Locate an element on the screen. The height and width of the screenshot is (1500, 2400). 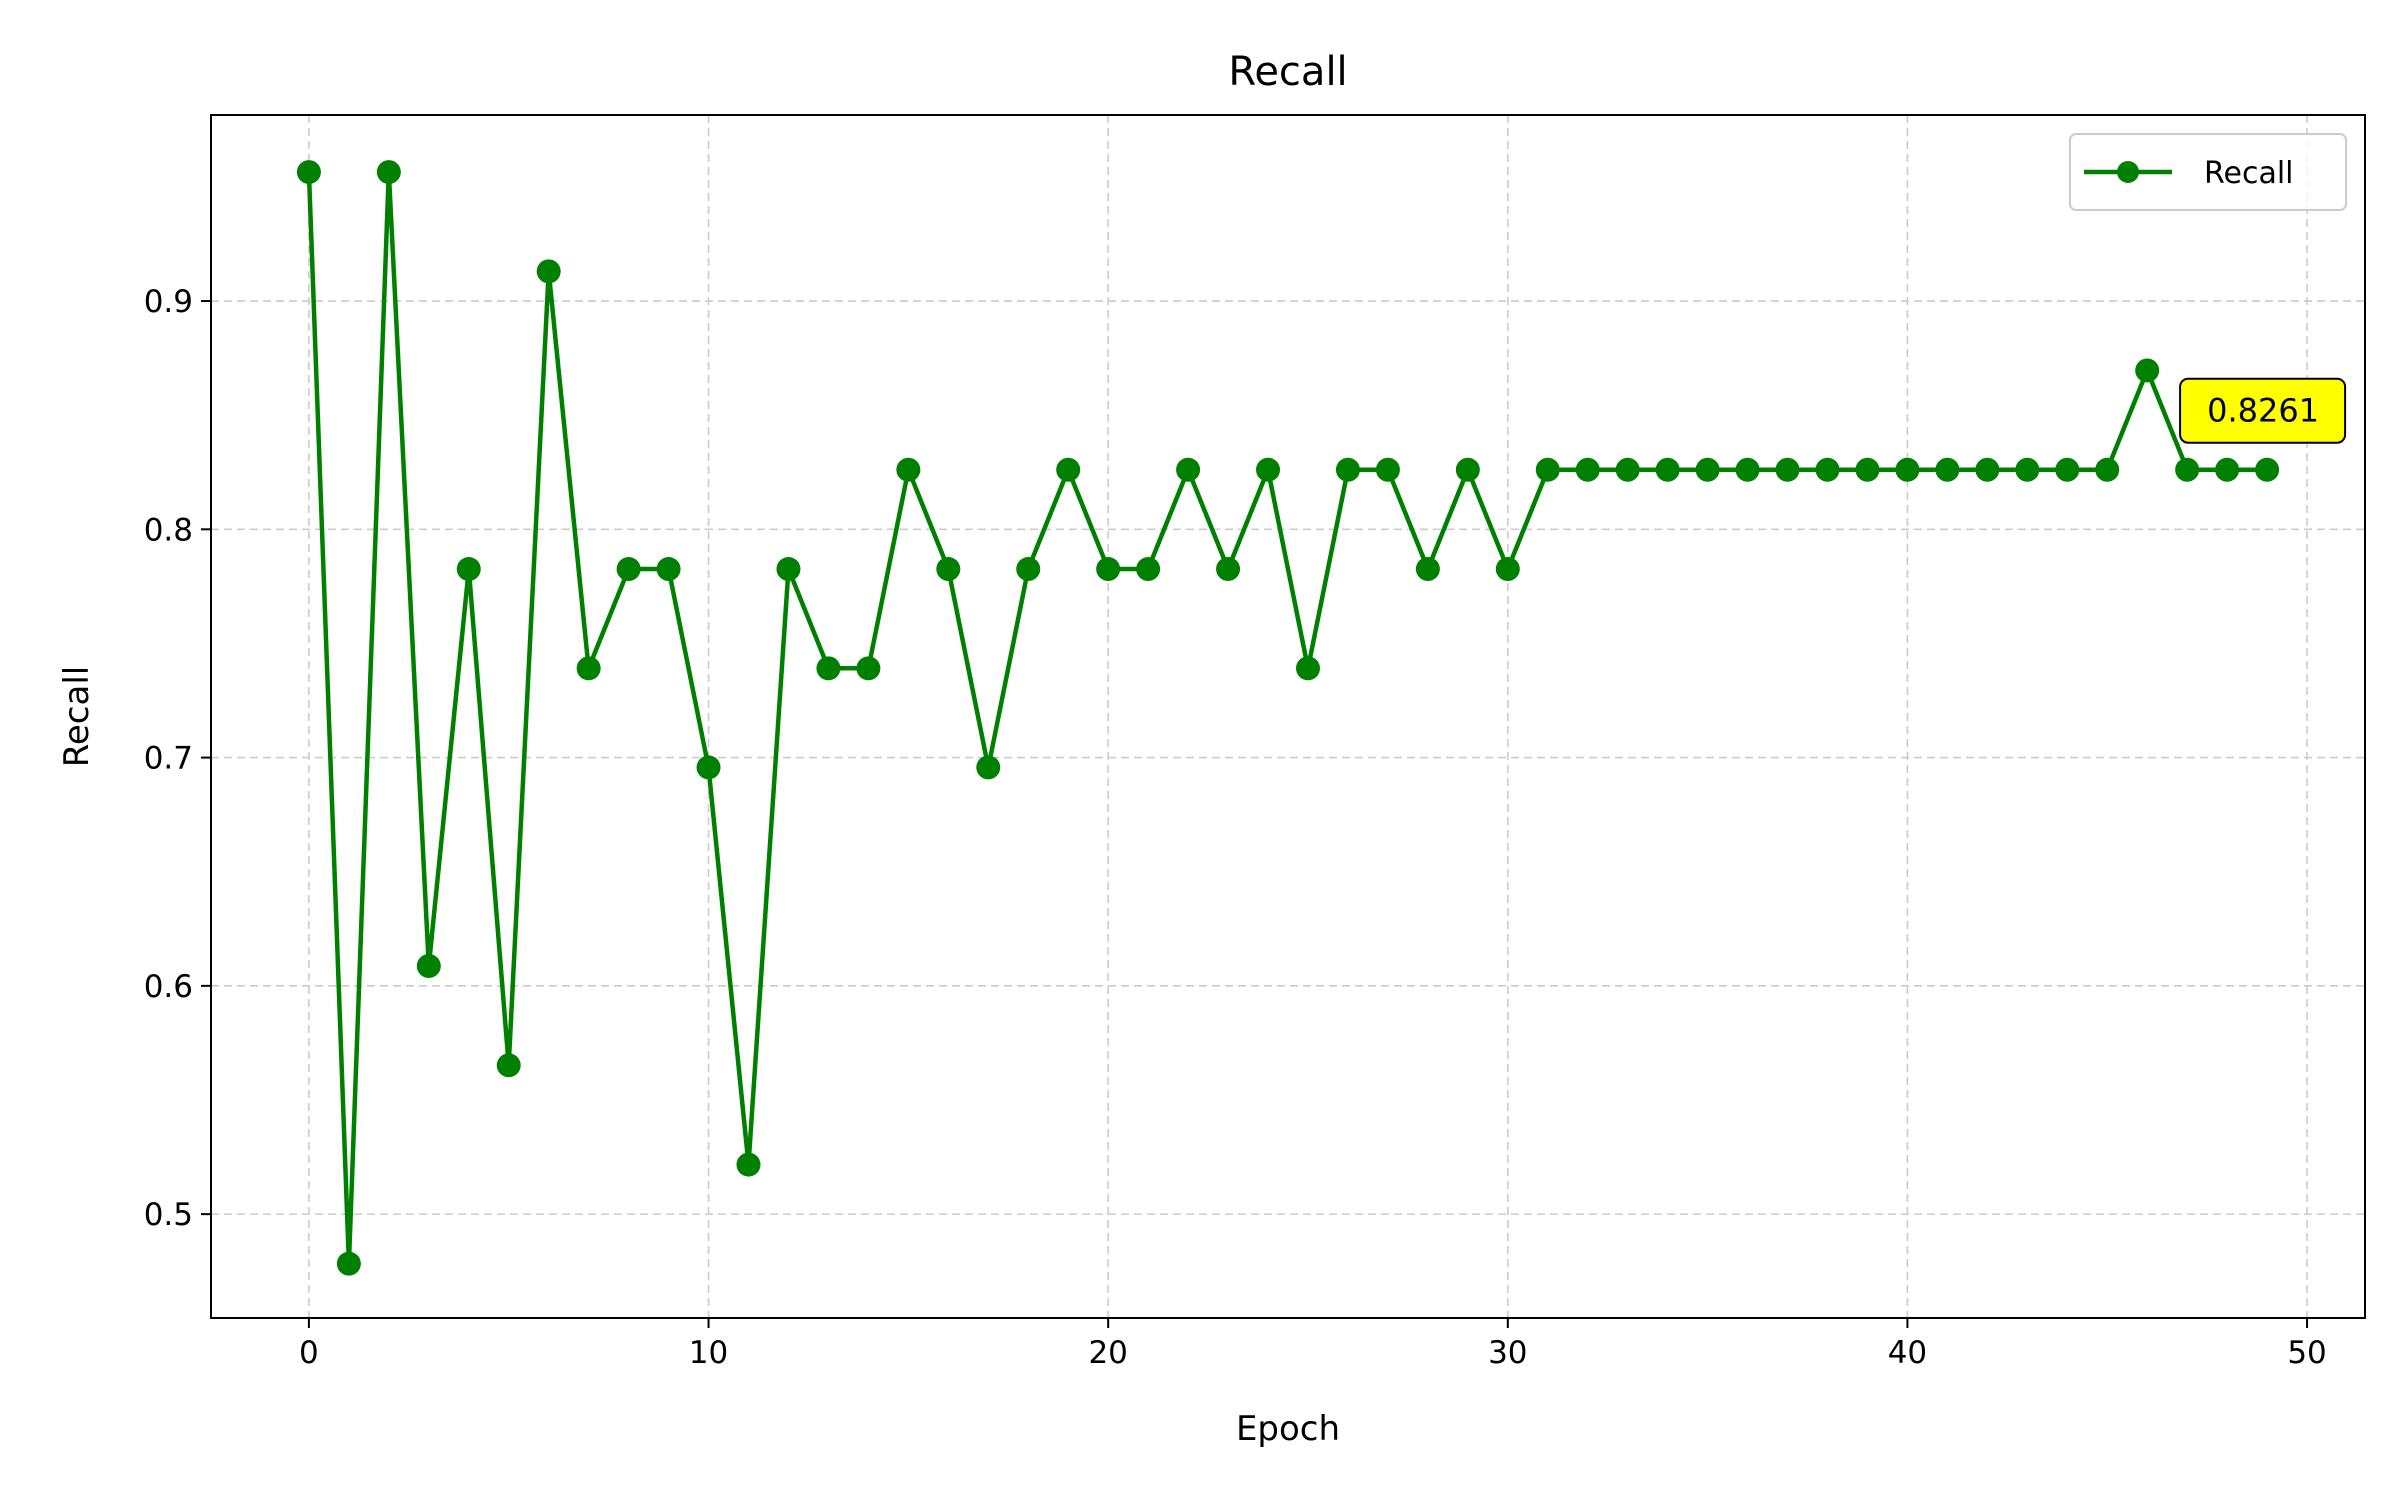
x-tick-label: 10 is located at coordinates (708, 1353).